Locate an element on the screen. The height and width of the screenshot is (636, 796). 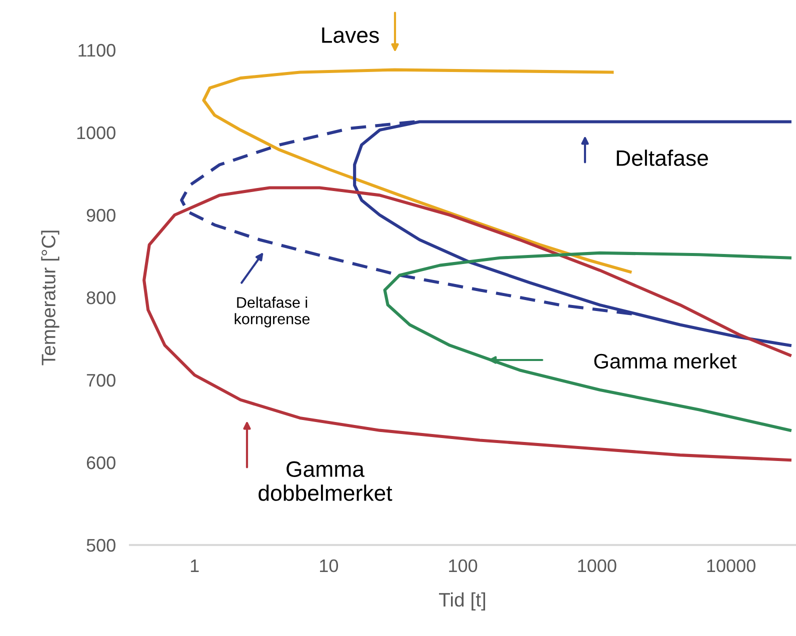
x-tick-label: 10000 is located at coordinates (731, 565).